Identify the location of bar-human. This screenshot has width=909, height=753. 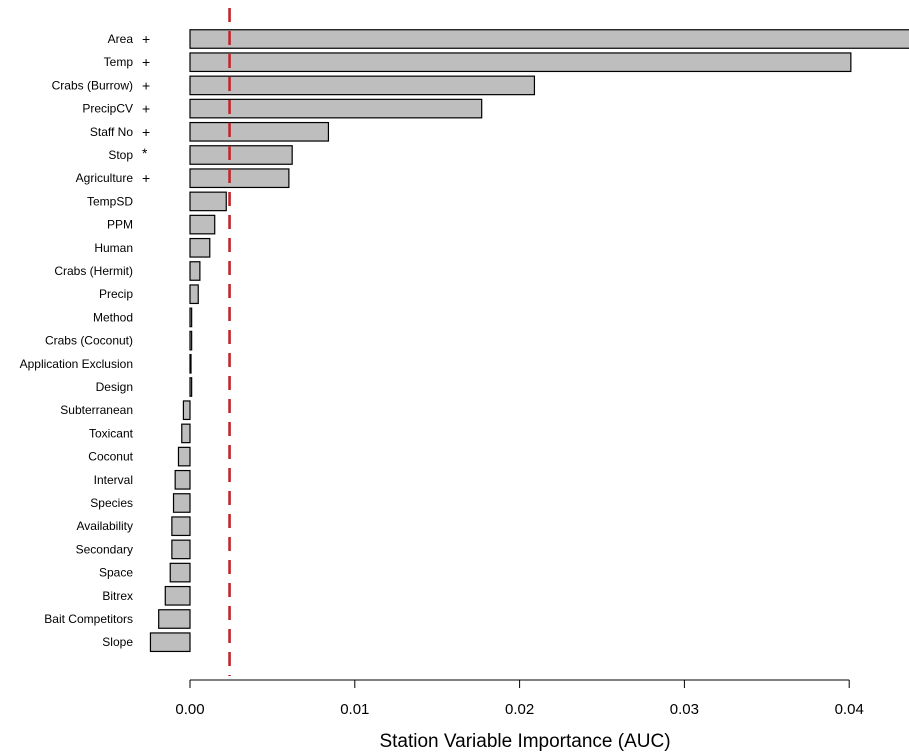
(200, 247).